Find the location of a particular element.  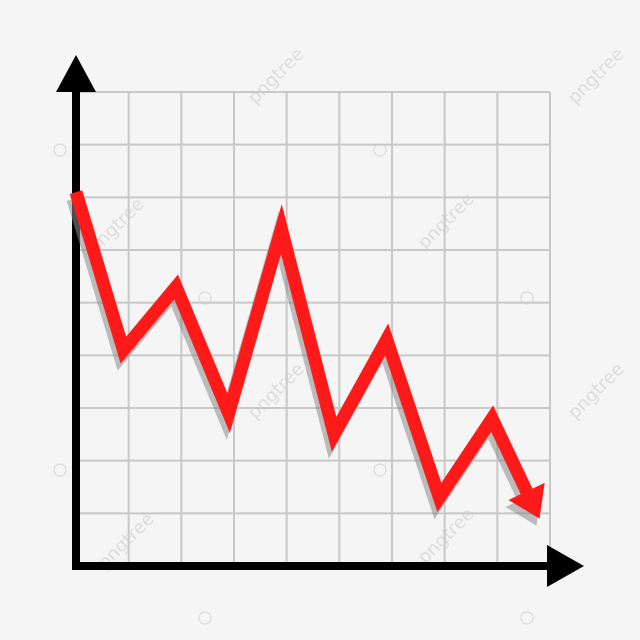

arrow-right-icon is located at coordinates (565, 566).